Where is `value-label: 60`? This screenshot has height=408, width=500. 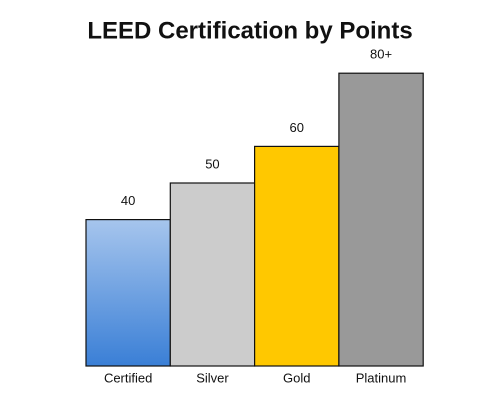
value-label: 60 is located at coordinates (297, 127).